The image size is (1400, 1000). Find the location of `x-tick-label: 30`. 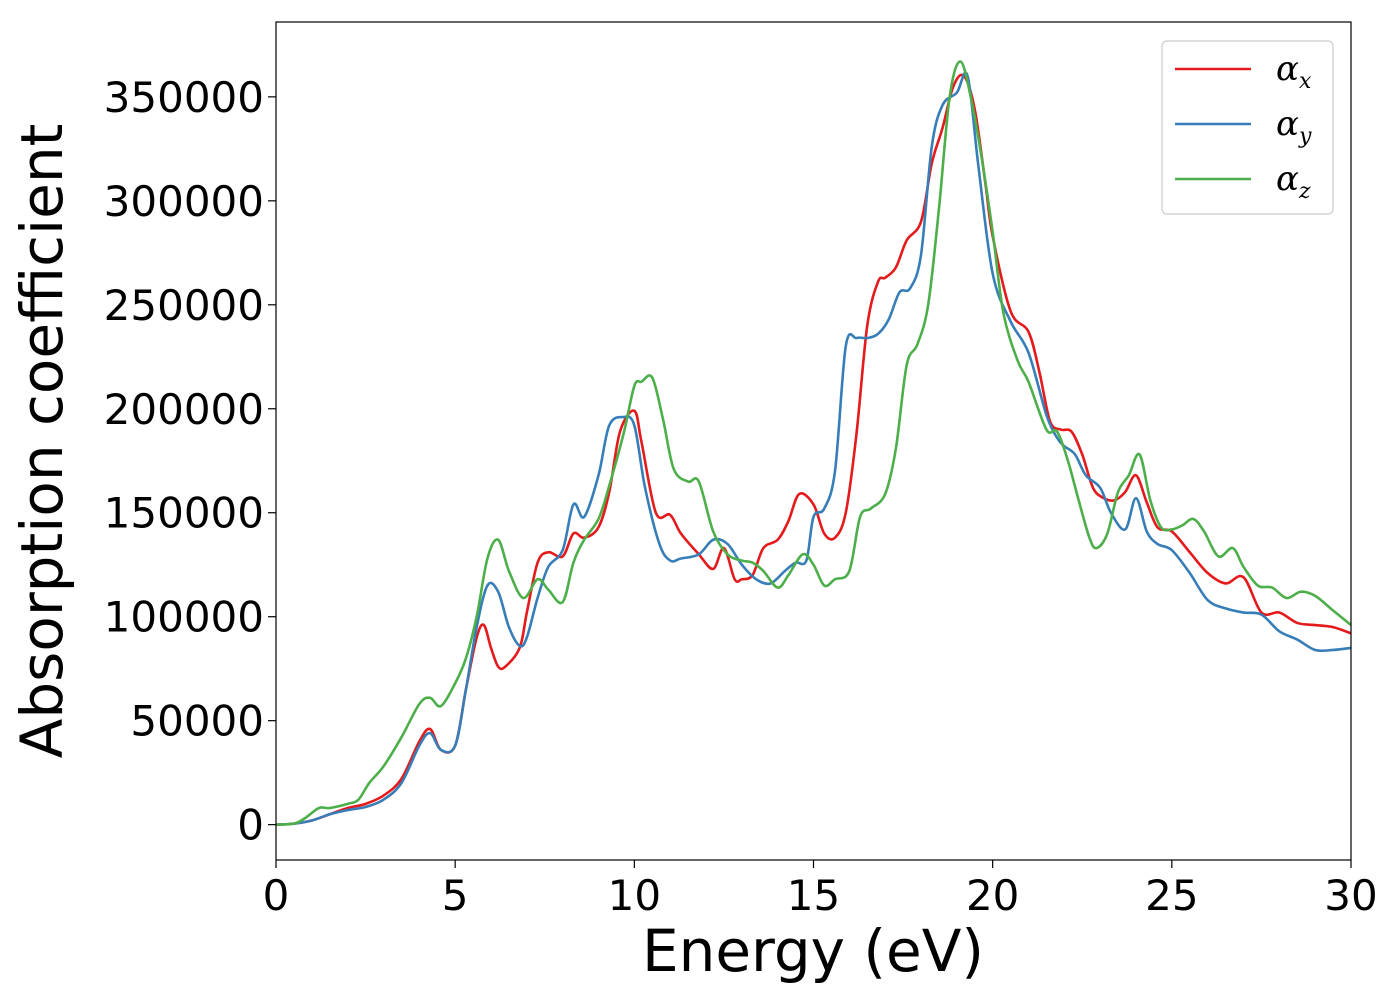

x-tick-label: 30 is located at coordinates (1350, 895).